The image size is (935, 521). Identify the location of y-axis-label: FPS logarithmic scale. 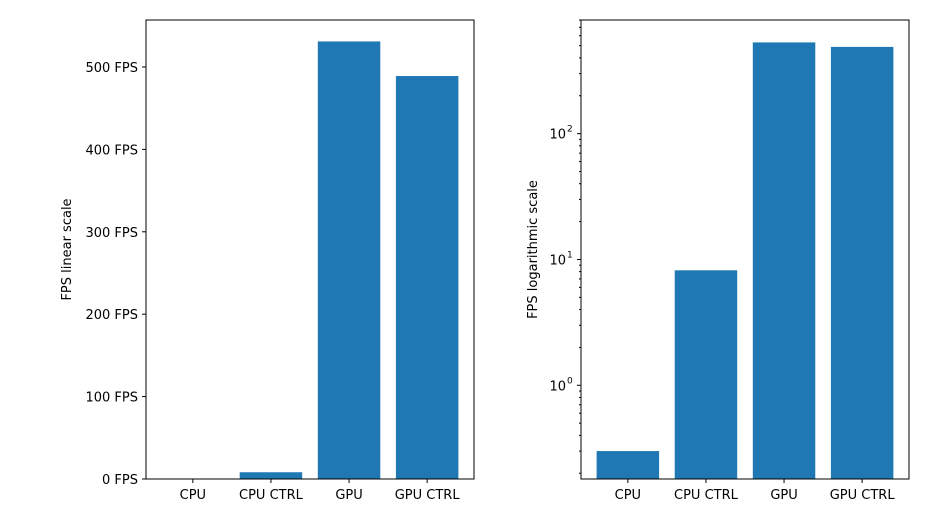
(533, 249).